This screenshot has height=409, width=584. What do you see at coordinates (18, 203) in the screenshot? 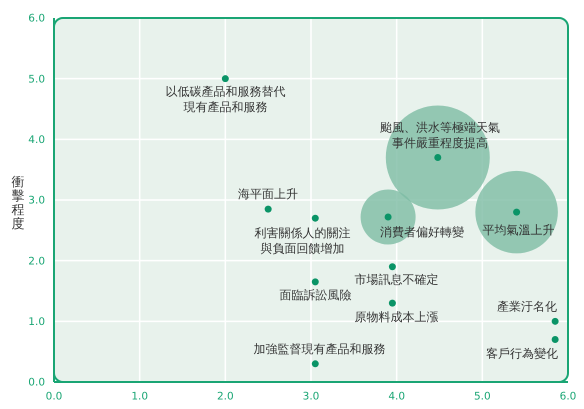
I see `y-axis-title: 衝擊程度` at bounding box center [18, 203].